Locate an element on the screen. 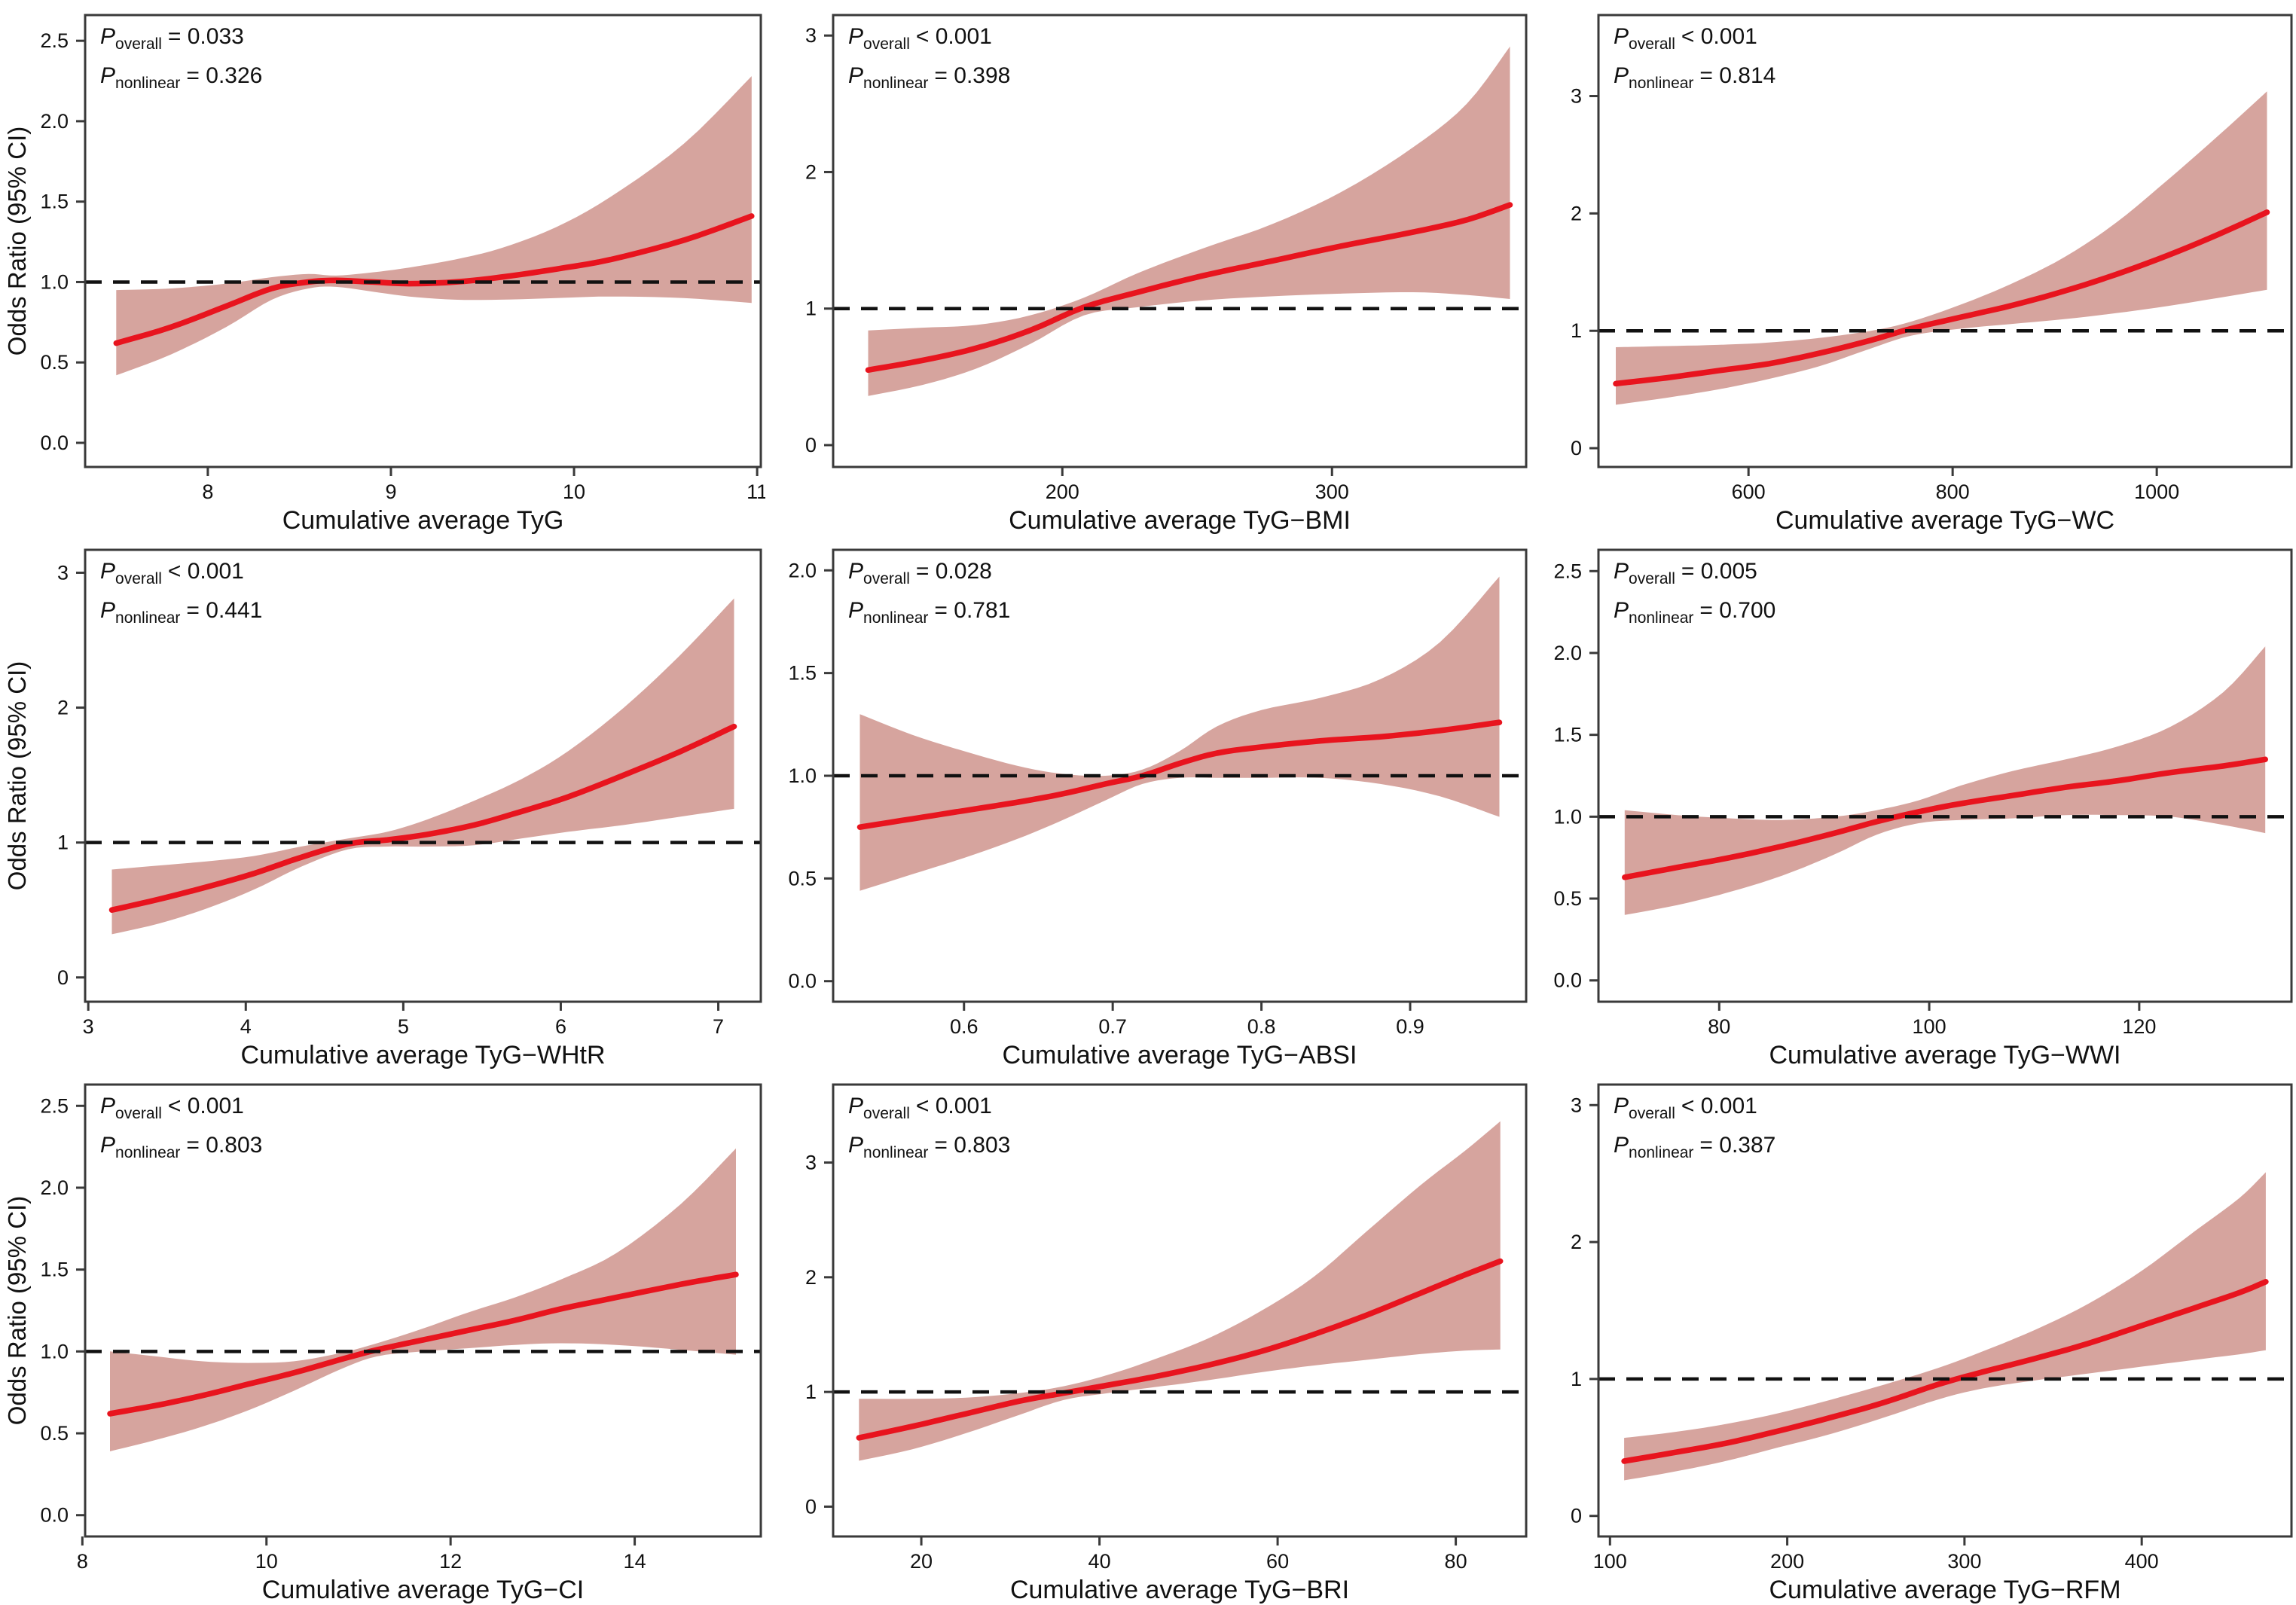  x-tick-label: 400 is located at coordinates (2142, 1561).